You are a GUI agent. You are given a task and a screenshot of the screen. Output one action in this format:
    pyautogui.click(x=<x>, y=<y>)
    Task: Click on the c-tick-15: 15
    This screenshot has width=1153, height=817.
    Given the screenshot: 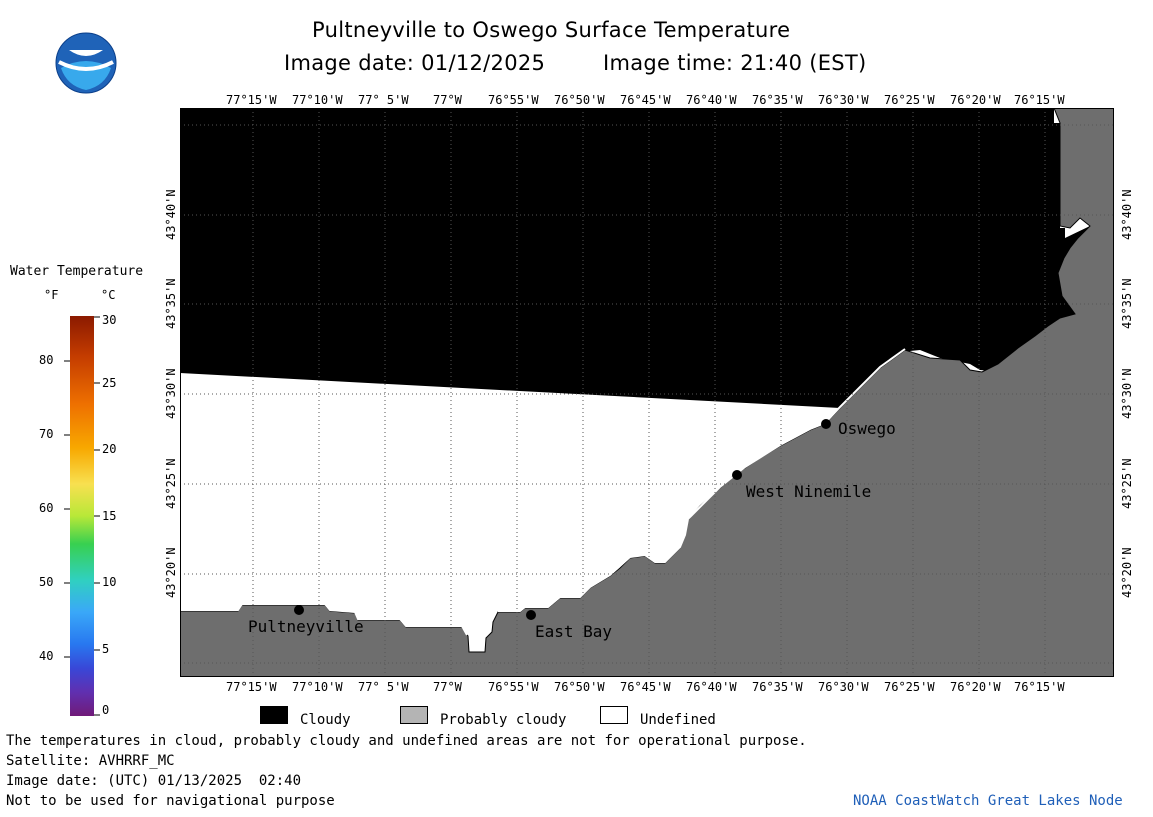 What is the action you would take?
    pyautogui.click(x=109, y=516)
    